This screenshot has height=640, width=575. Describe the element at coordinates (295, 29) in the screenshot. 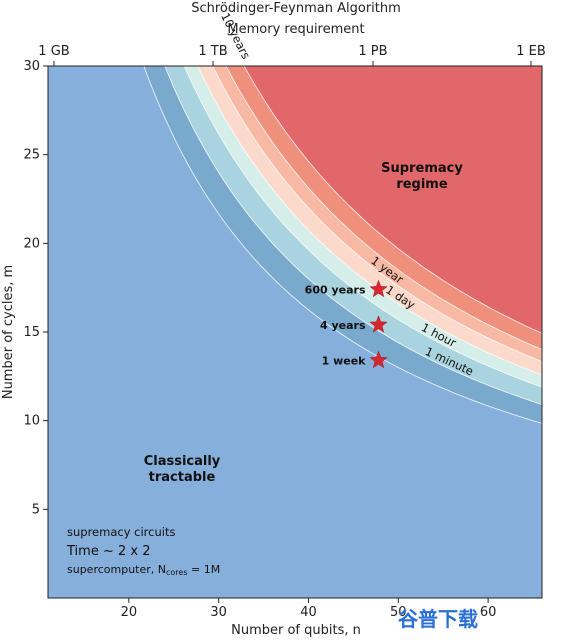

I see `top-axis-label: Memory requirement` at that location.